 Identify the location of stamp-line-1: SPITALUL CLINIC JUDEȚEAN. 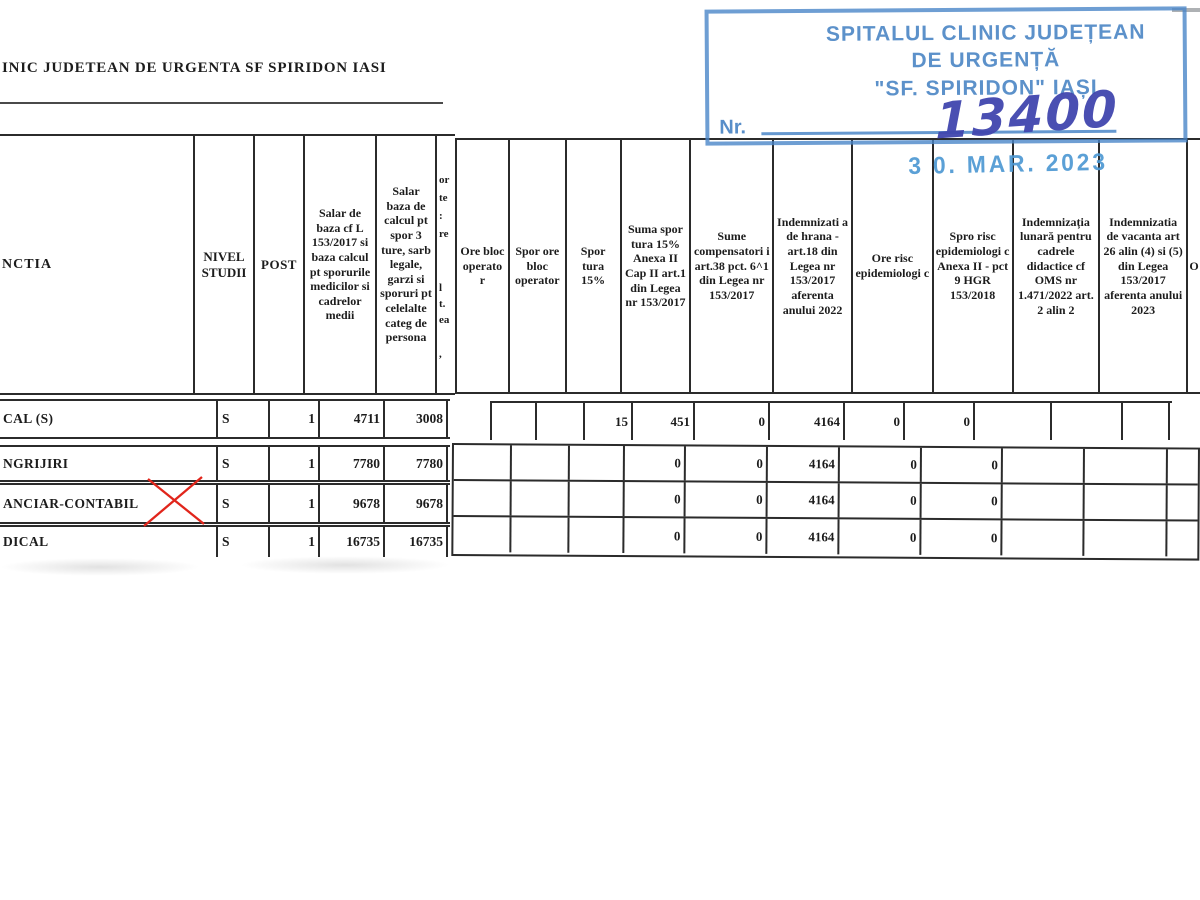
(985, 33).